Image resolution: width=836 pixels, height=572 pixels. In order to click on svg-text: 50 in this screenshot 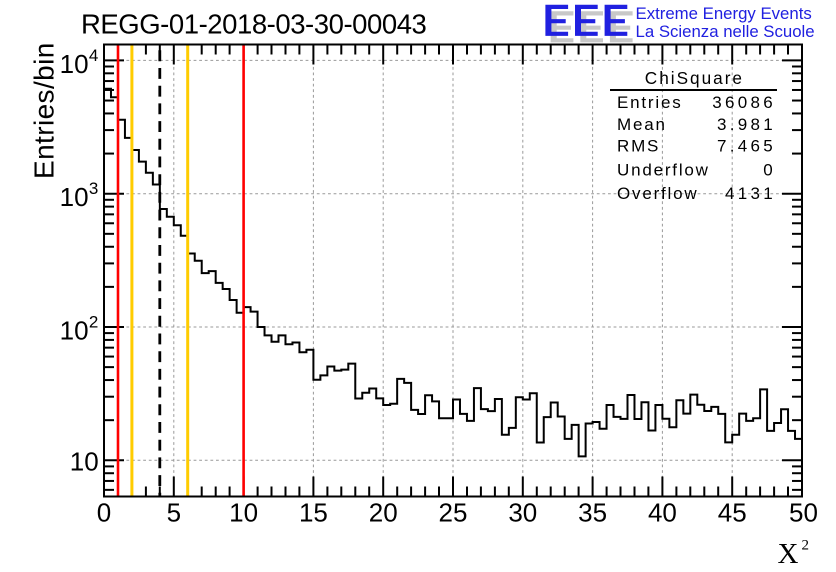, I will do `click(803, 513)`.